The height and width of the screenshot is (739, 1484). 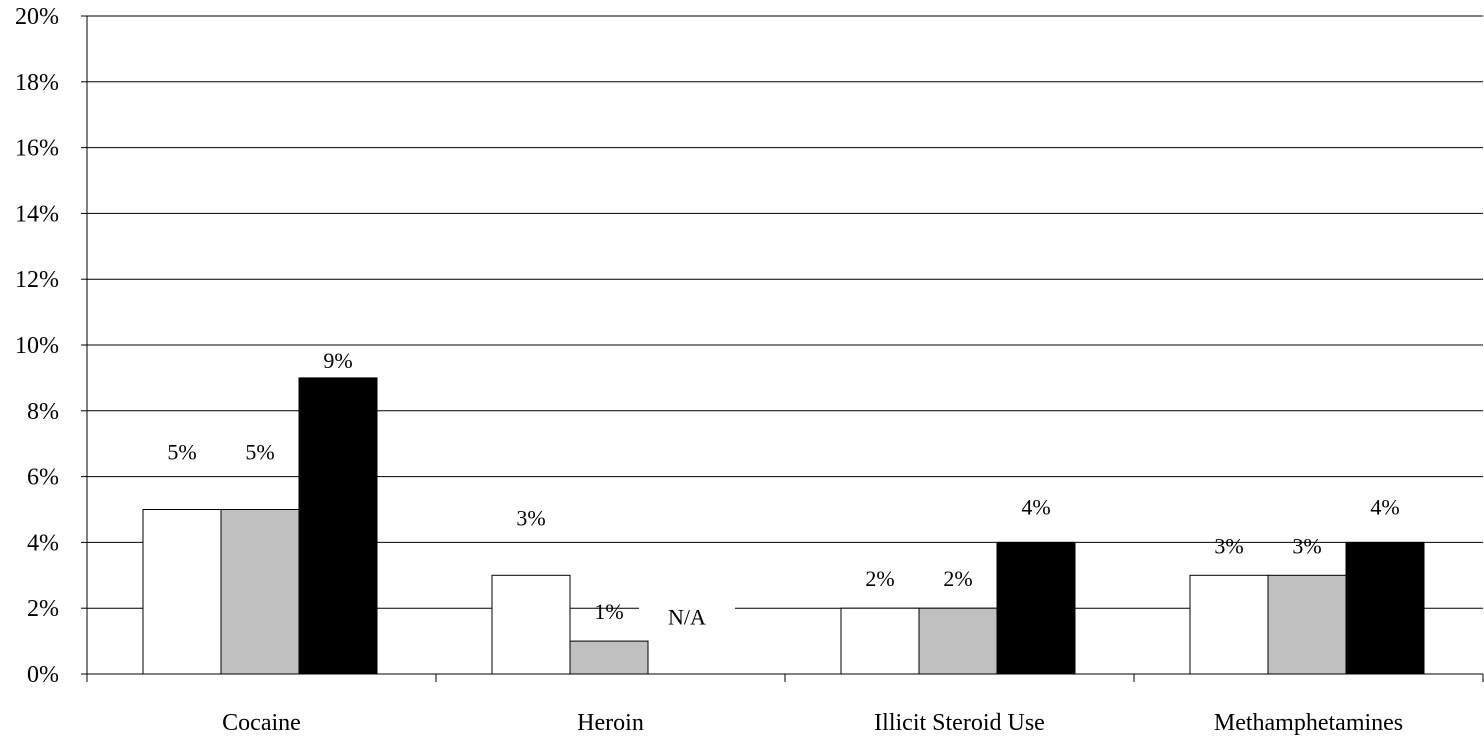 I want to click on data-label: N/A, so click(x=687, y=617).